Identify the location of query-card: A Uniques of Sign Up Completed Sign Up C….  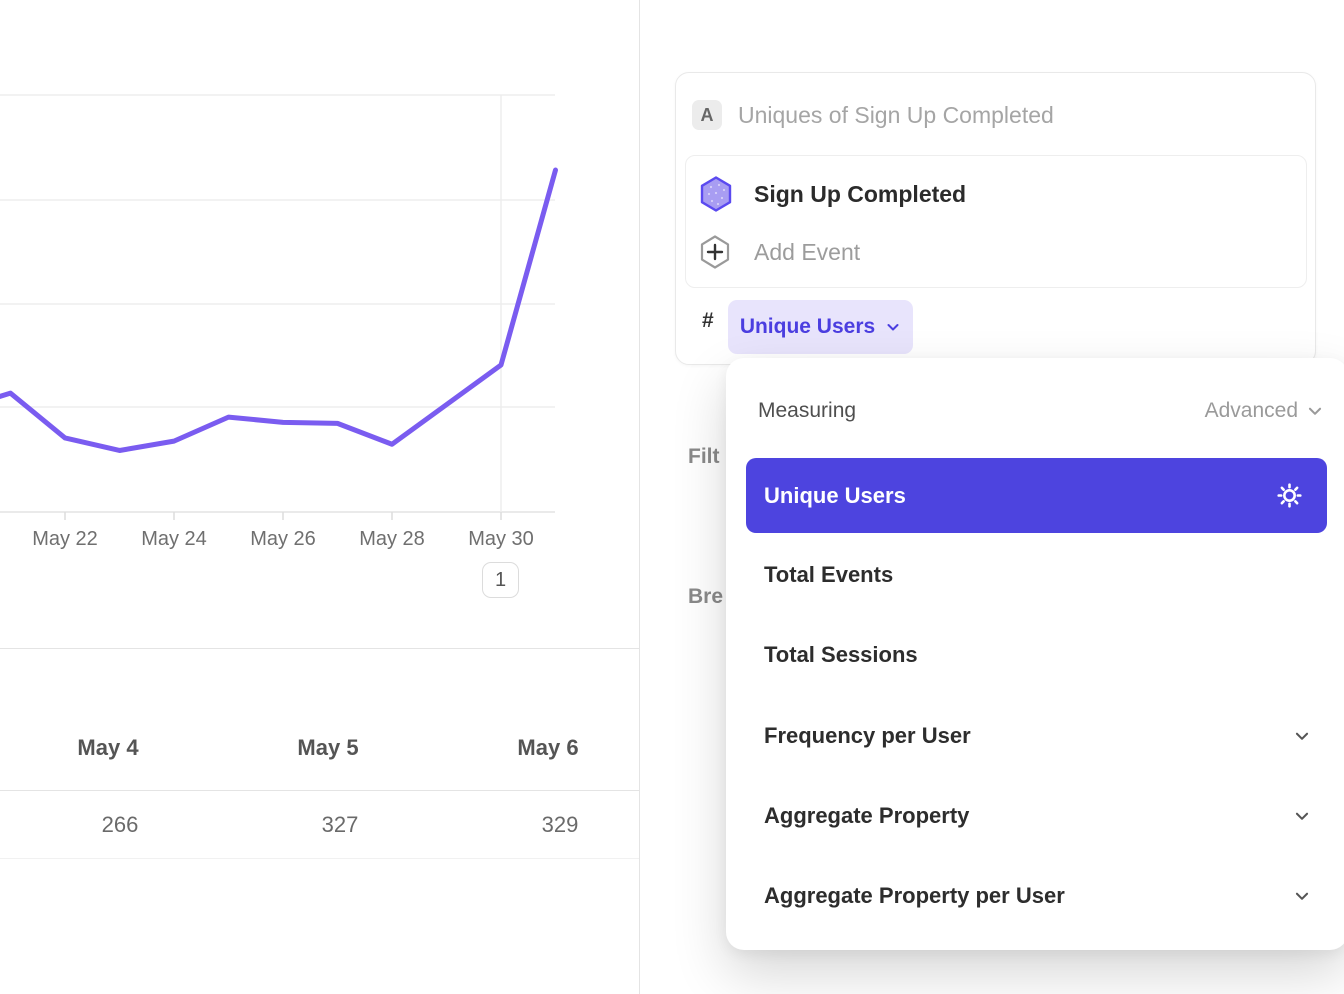
(995, 218).